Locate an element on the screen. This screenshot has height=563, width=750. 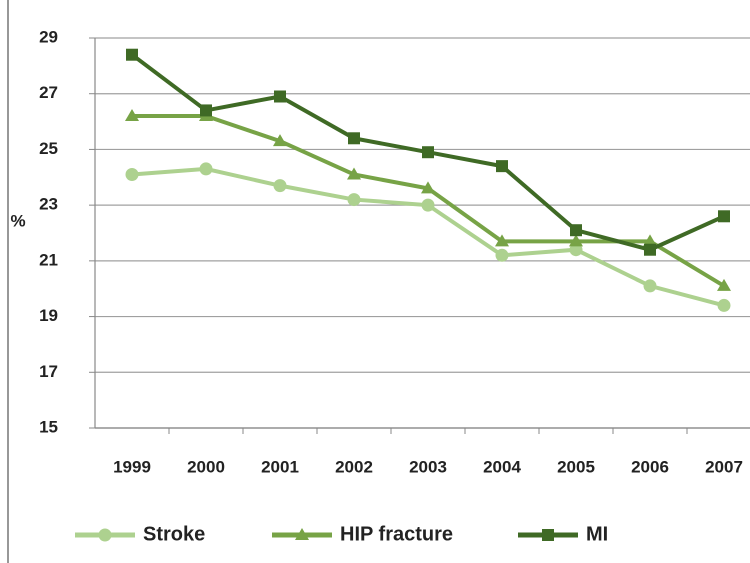
y-tick-label: 15 is located at coordinates (48, 426).